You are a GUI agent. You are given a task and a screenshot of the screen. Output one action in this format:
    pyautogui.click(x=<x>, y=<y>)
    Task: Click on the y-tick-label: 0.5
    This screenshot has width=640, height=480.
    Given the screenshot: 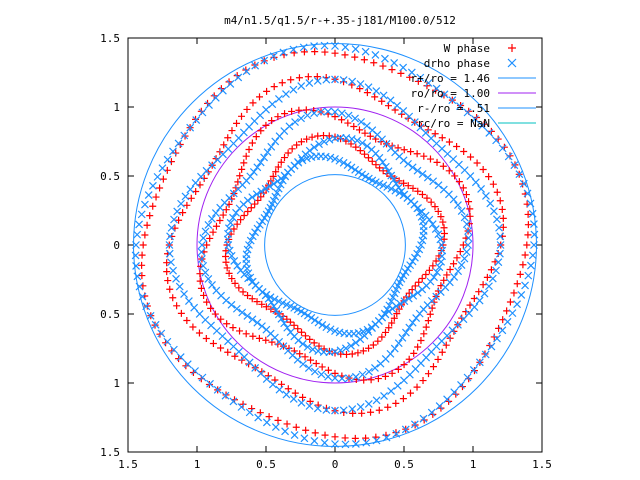 What is the action you would take?
    pyautogui.click(x=110, y=314)
    